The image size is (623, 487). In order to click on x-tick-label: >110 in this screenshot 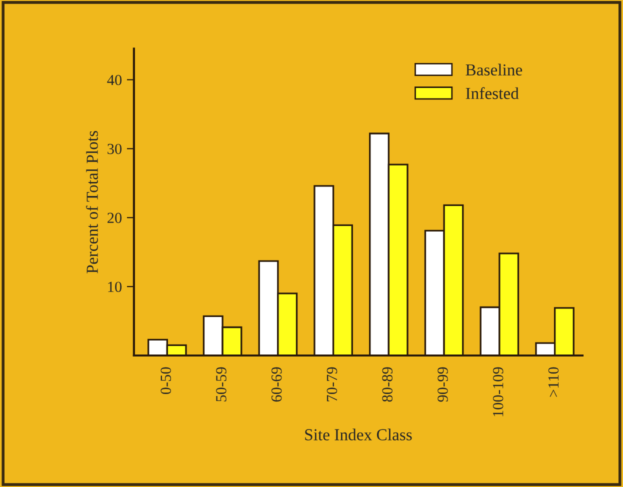, I will do `click(553, 382)`.